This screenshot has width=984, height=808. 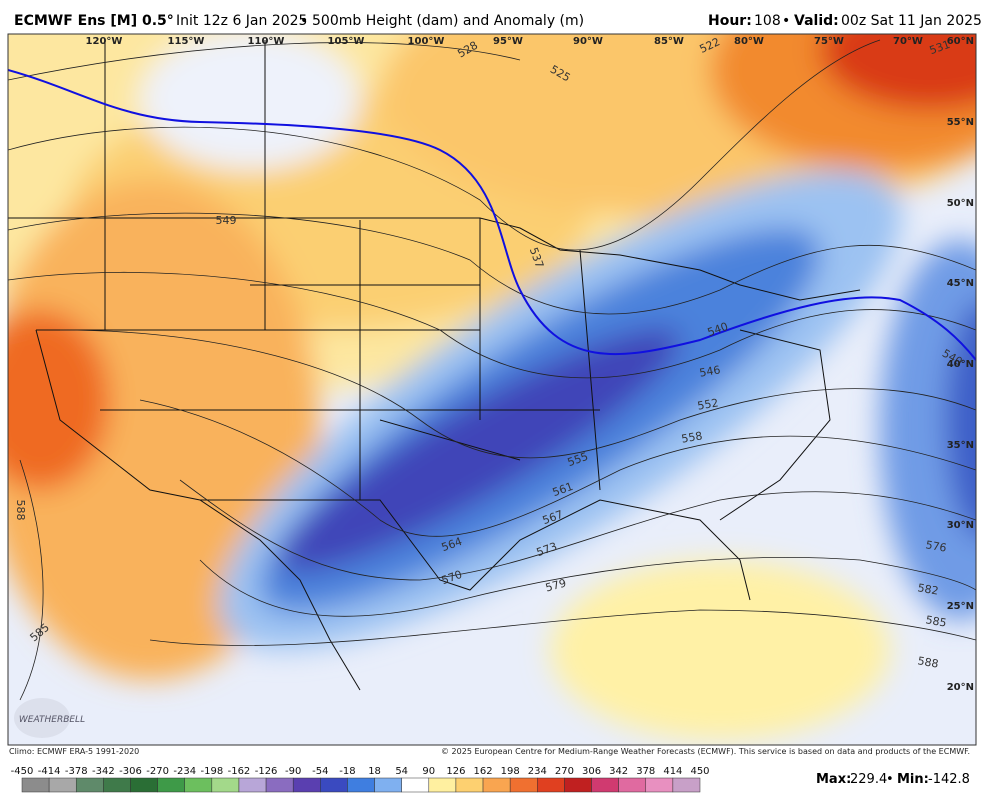 What do you see at coordinates (928, 589) in the screenshot?
I see `contour-label: 582` at bounding box center [928, 589].